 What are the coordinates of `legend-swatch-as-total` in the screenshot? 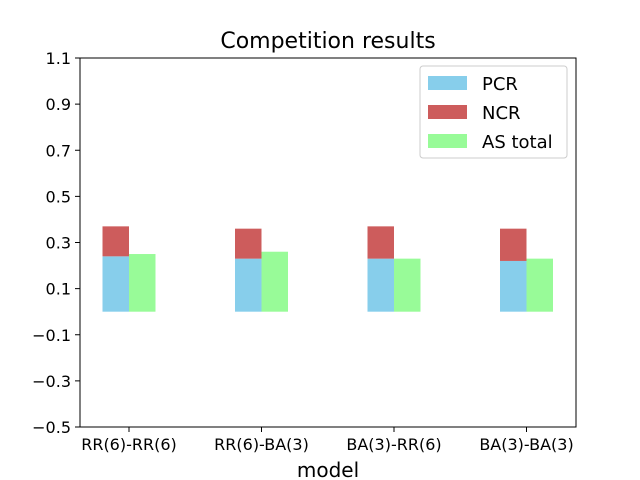 It's located at (447, 141).